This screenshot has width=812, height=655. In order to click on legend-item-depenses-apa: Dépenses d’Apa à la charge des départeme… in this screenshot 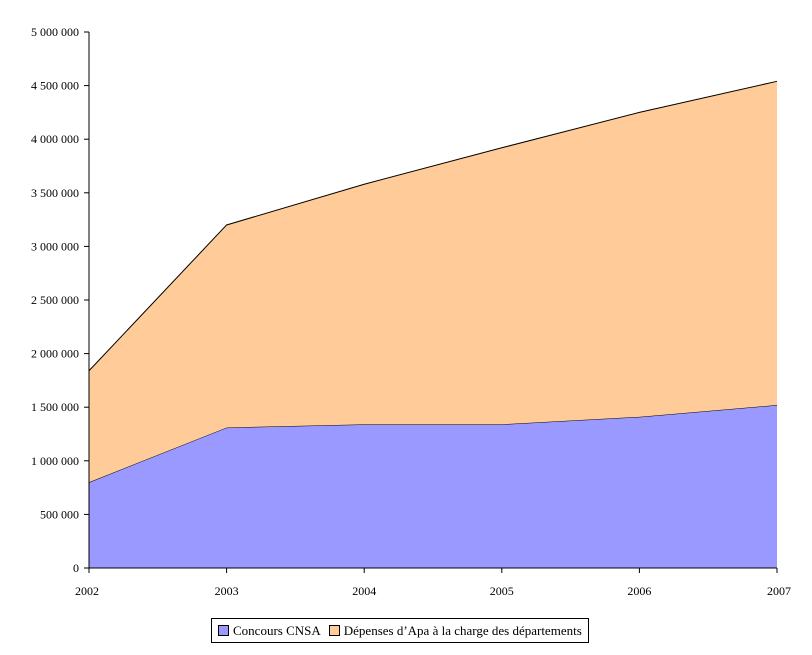, I will do `click(455, 630)`.